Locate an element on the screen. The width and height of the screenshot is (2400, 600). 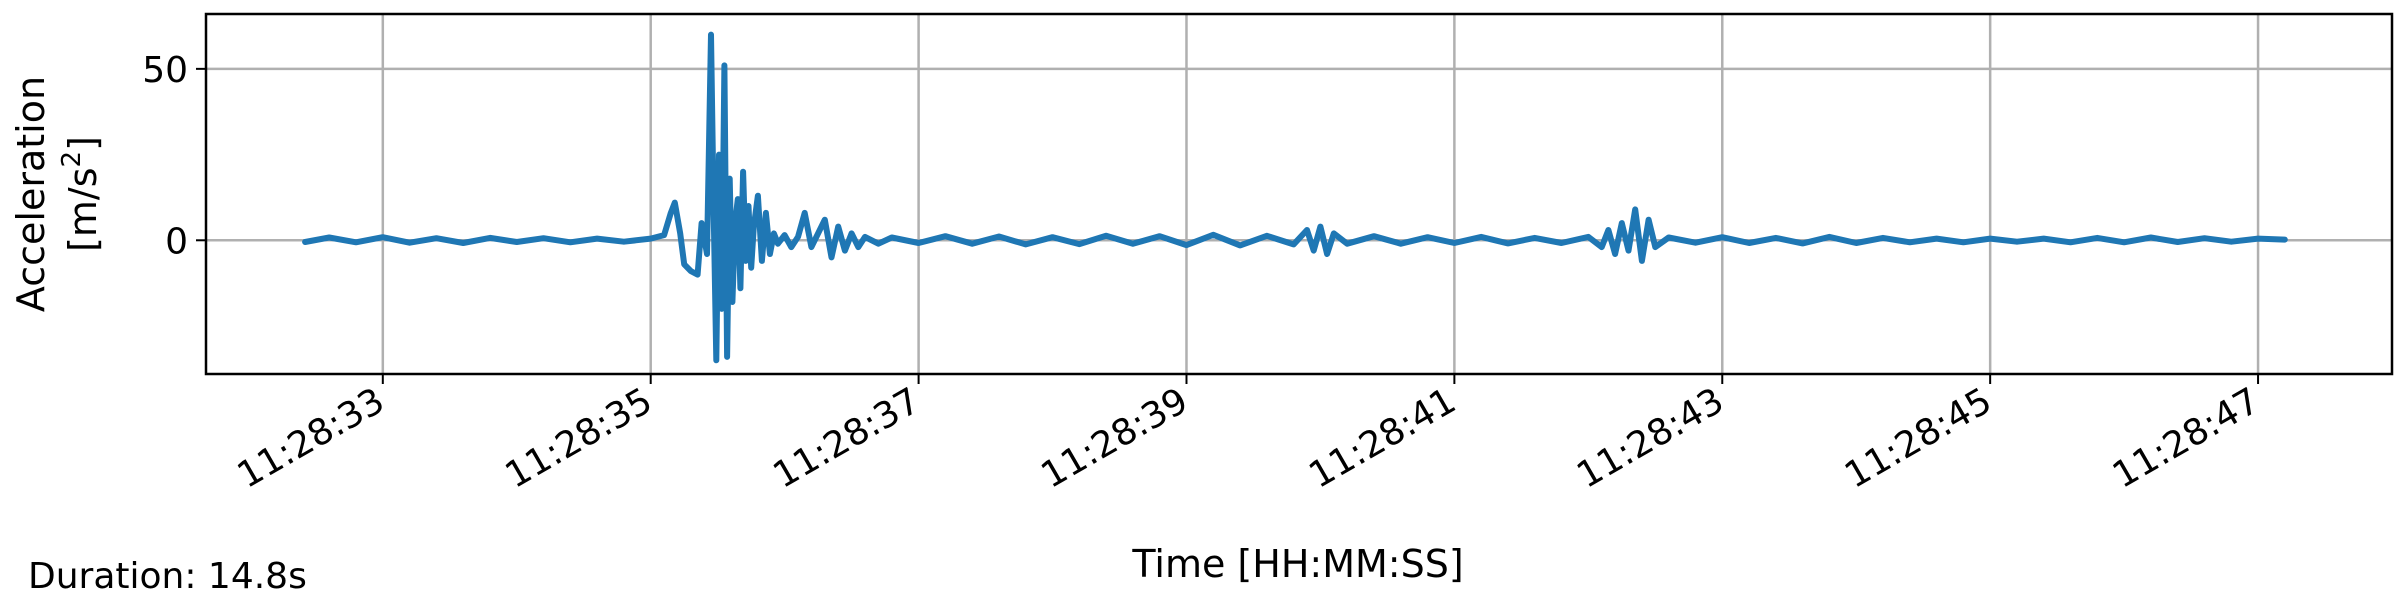
x-tick-label: 11:28:47 is located at coordinates (2186, 438).